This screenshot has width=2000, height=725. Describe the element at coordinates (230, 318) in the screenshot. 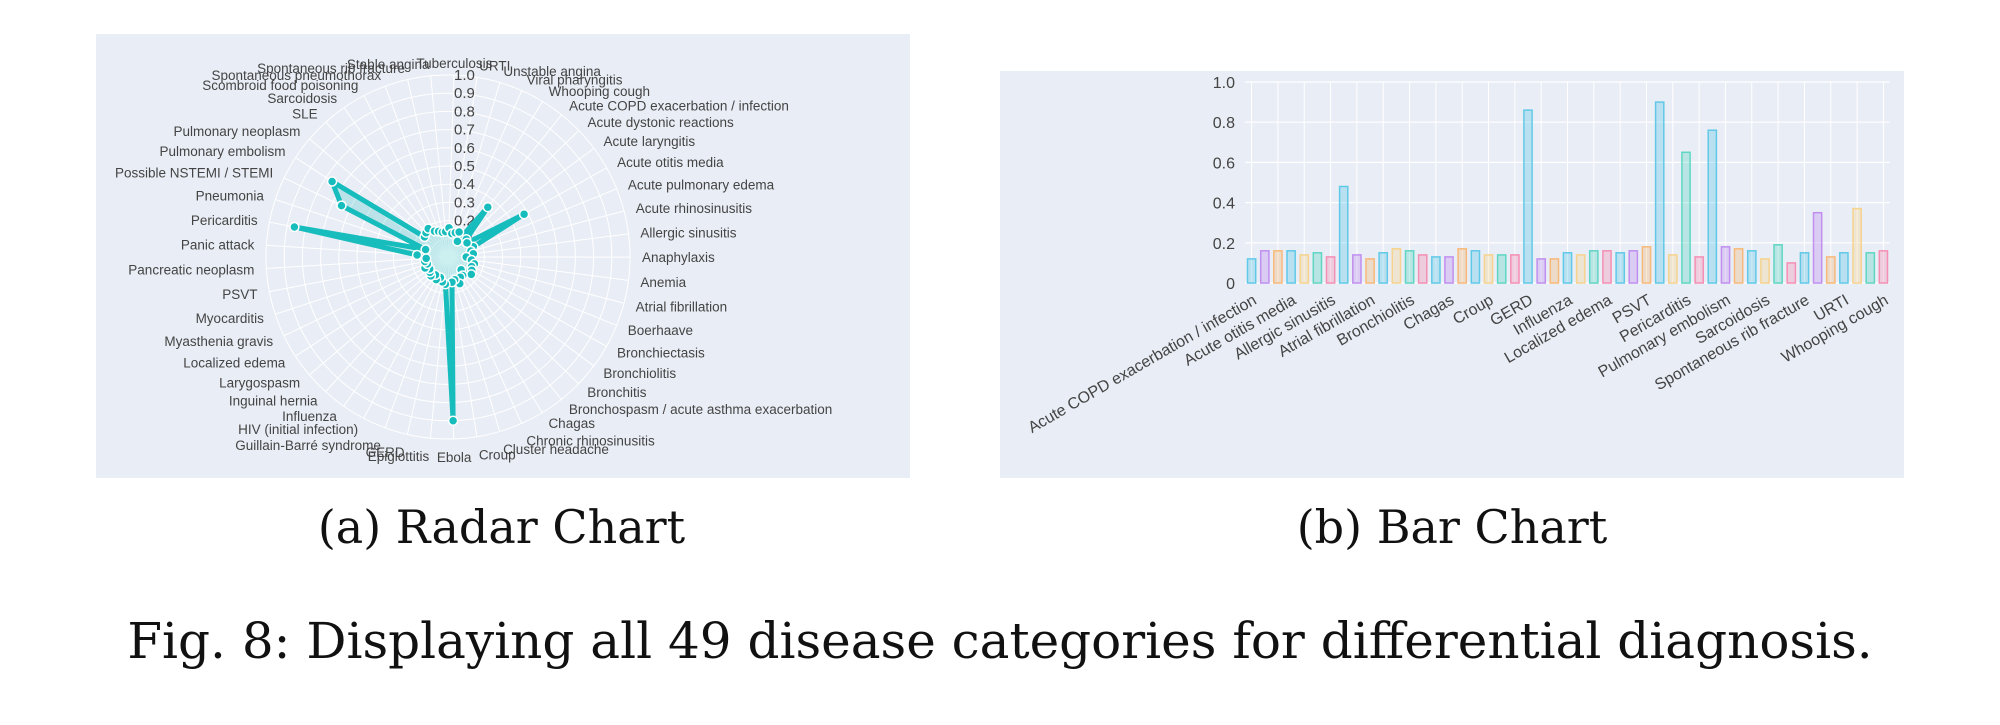

I see `category-label: Myocarditis` at that location.